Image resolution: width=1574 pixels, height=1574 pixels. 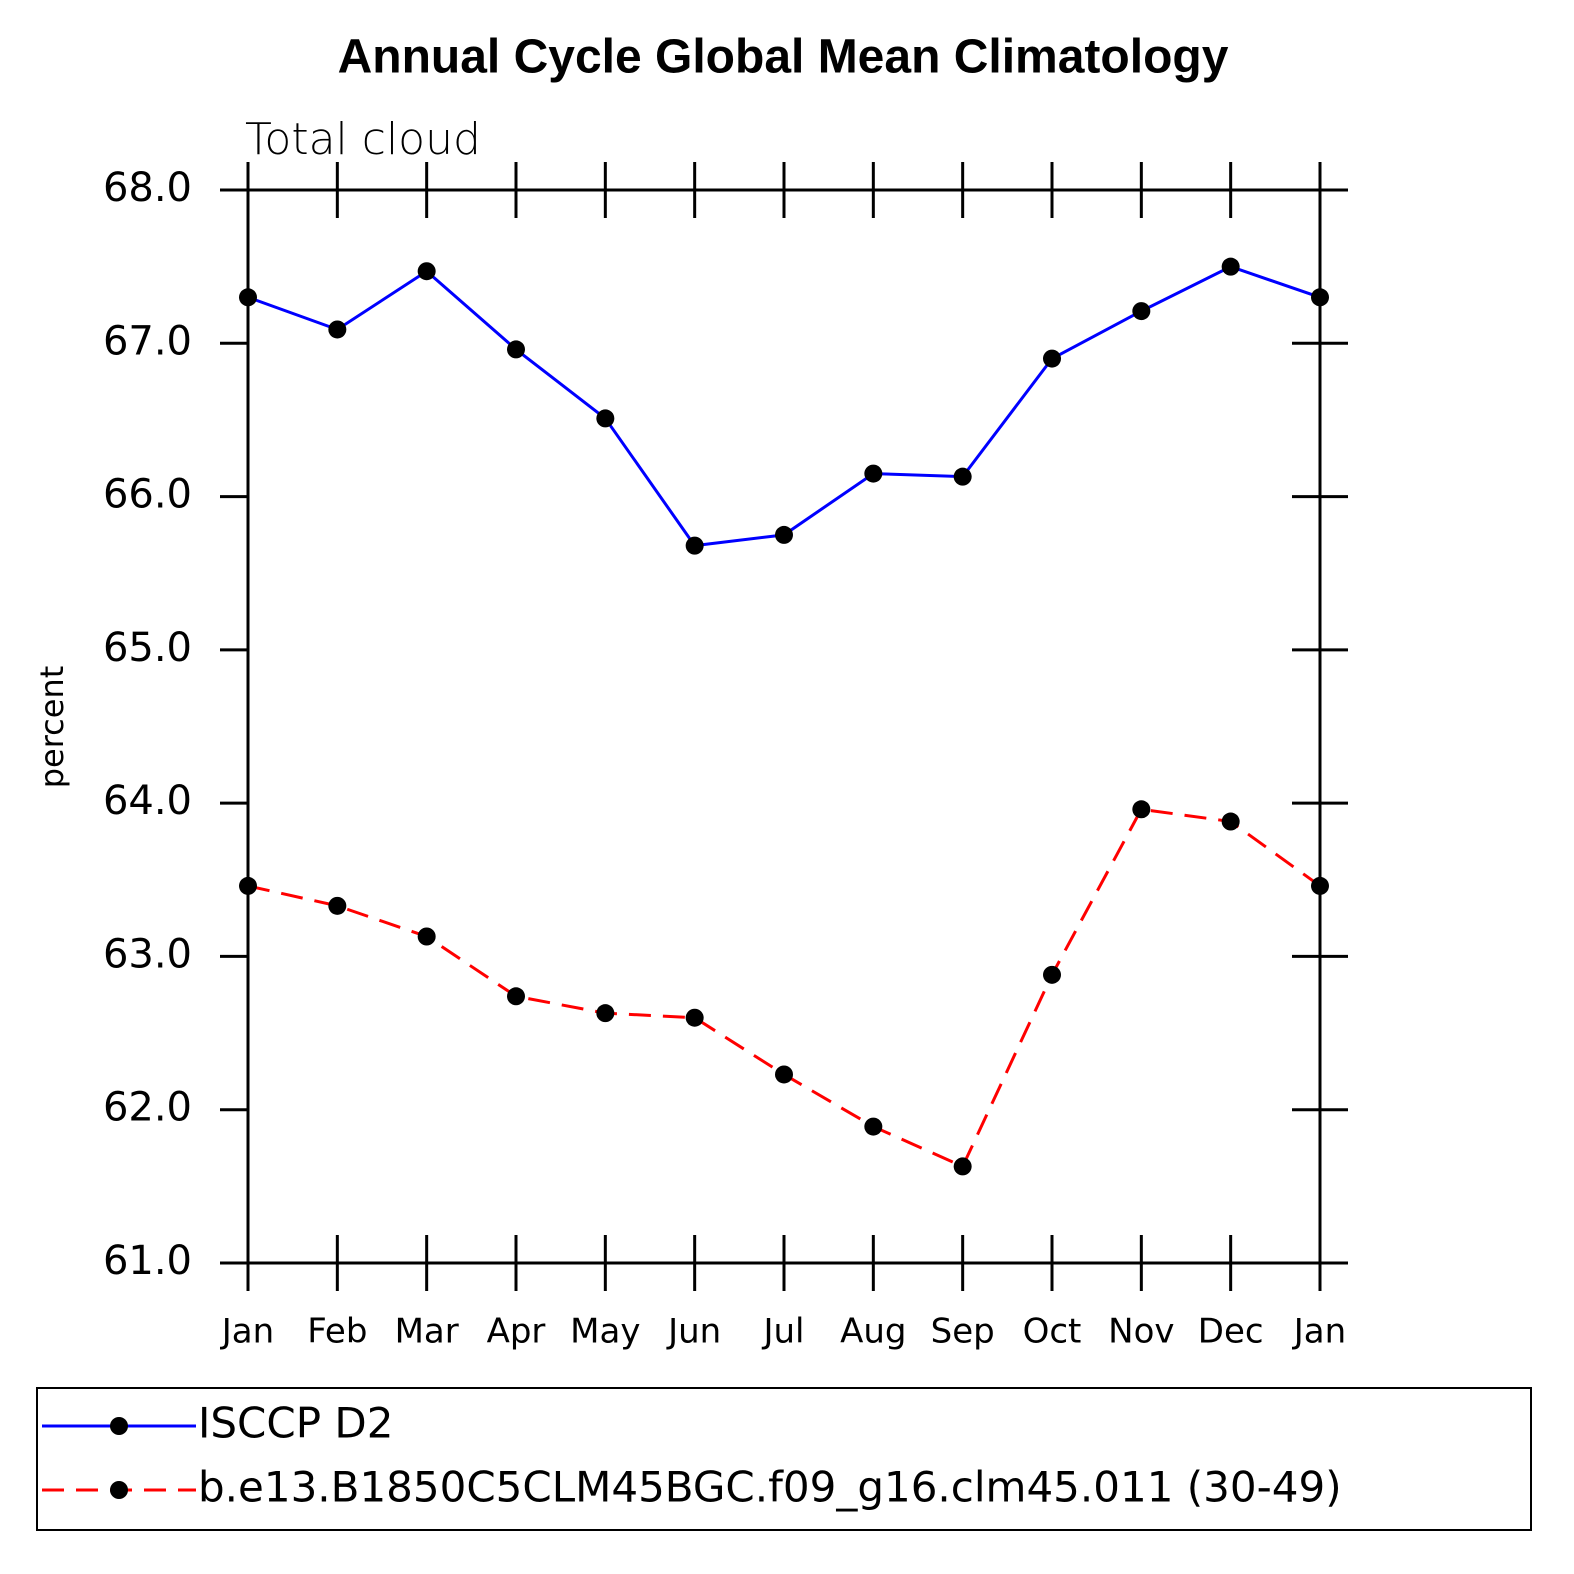 What do you see at coordinates (147, 495) in the screenshot?
I see `y-tick-label: 66.0` at bounding box center [147, 495].